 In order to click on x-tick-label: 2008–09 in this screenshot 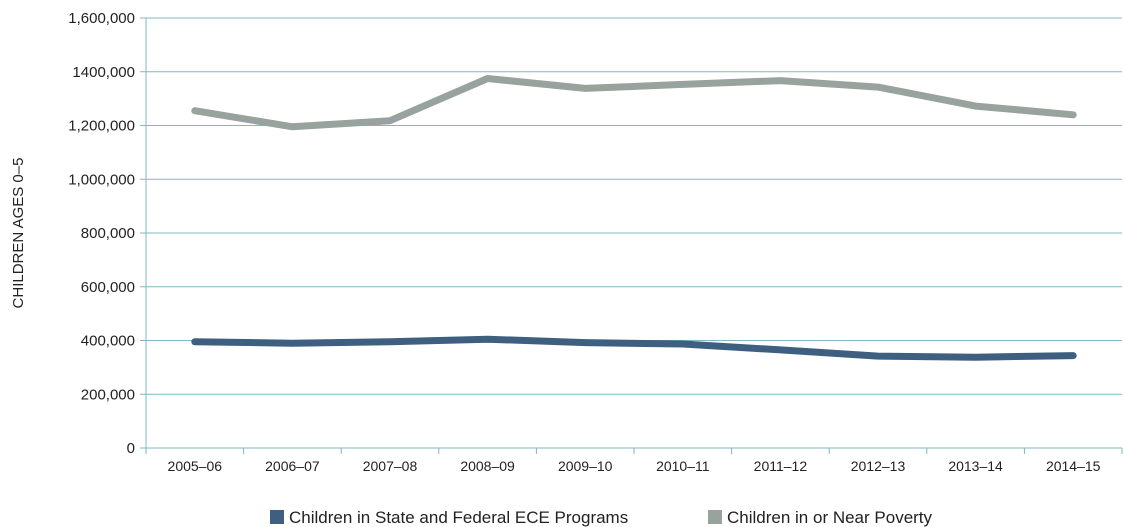, I will do `click(487, 466)`.